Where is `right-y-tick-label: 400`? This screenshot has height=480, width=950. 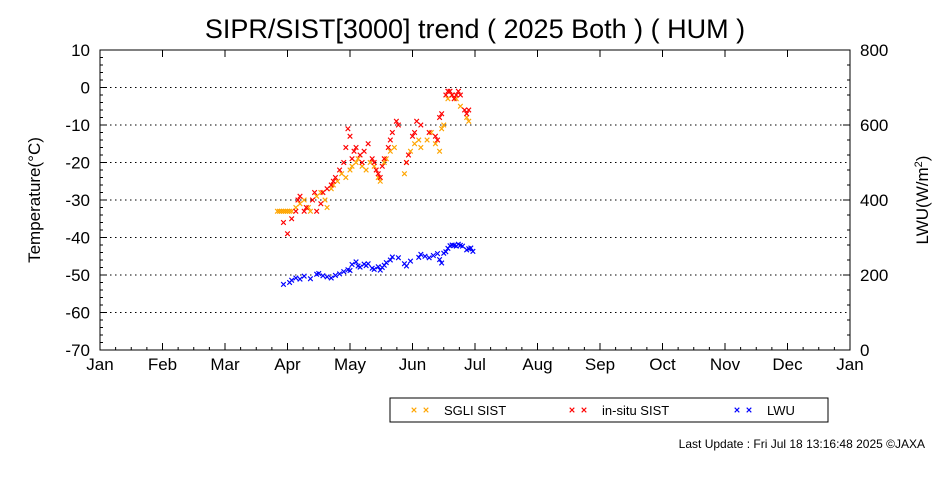 right-y-tick-label: 400 is located at coordinates (874, 200).